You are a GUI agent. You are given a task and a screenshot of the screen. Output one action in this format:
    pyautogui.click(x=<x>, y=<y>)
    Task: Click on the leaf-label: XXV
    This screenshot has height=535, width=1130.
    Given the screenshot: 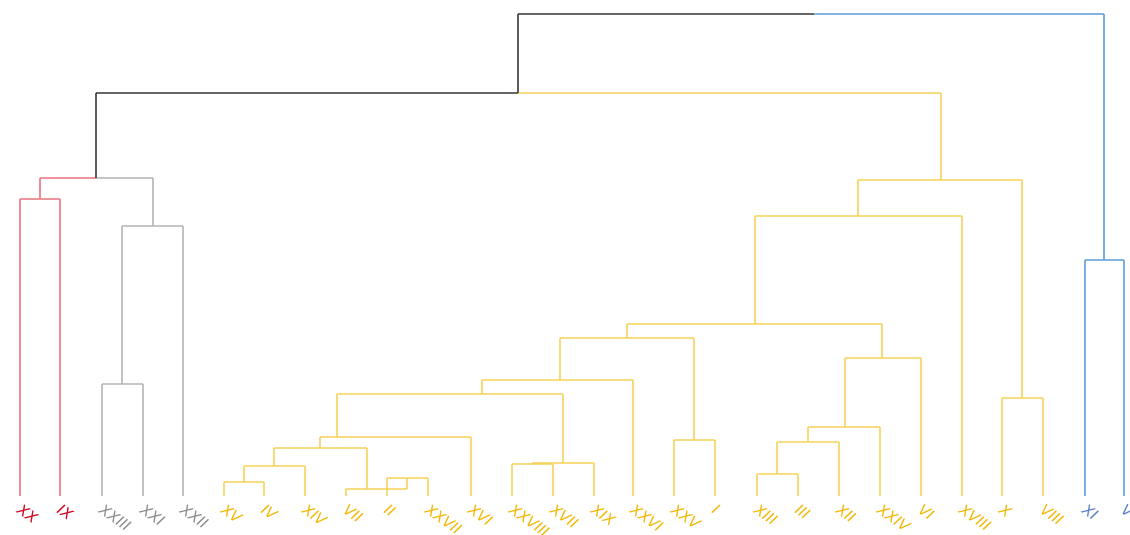 What is the action you would take?
    pyautogui.click(x=686, y=517)
    